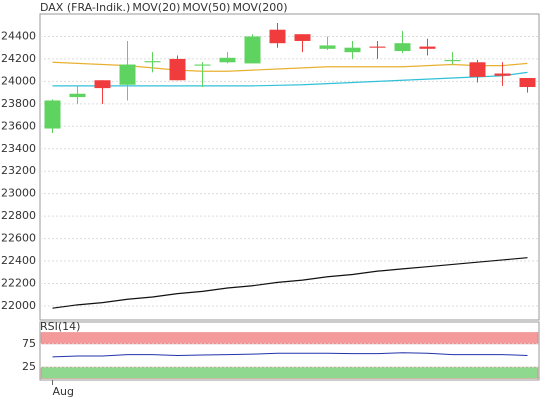  I want to click on rsi-line, so click(290, 355).